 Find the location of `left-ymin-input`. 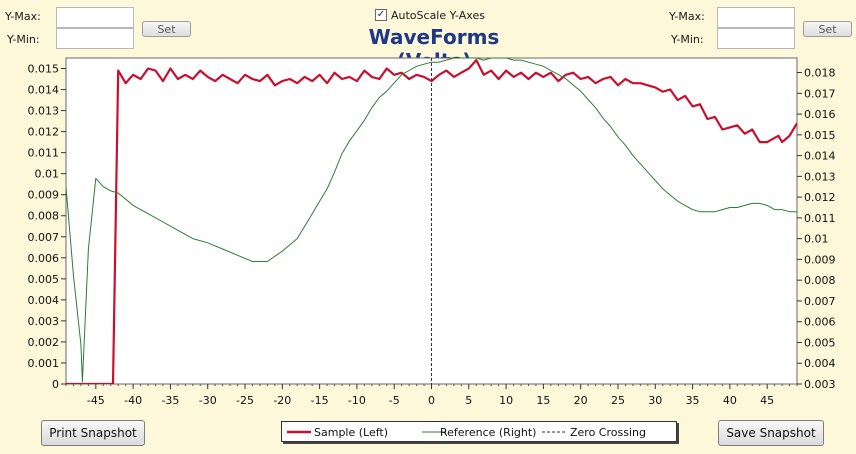

left-ymin-input is located at coordinates (95, 38).